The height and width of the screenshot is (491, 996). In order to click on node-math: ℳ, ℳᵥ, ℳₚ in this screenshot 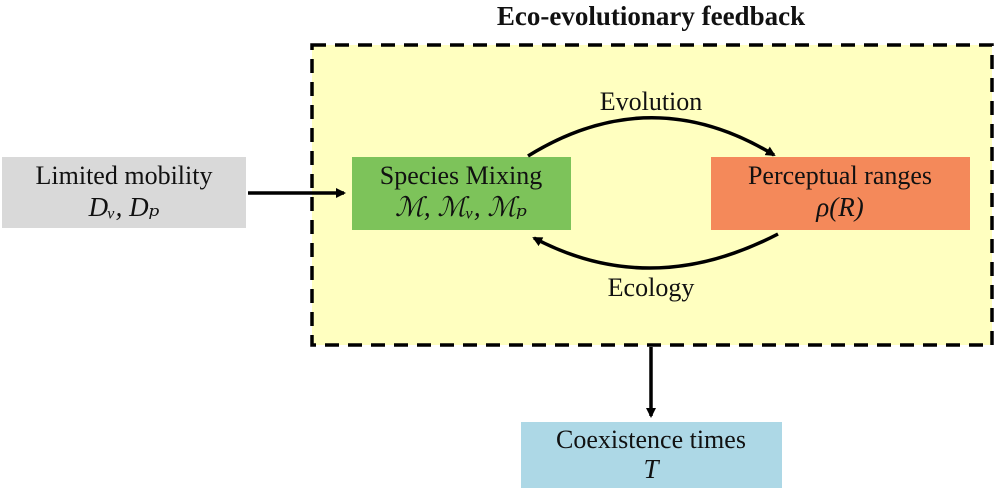, I will do `click(461, 207)`.